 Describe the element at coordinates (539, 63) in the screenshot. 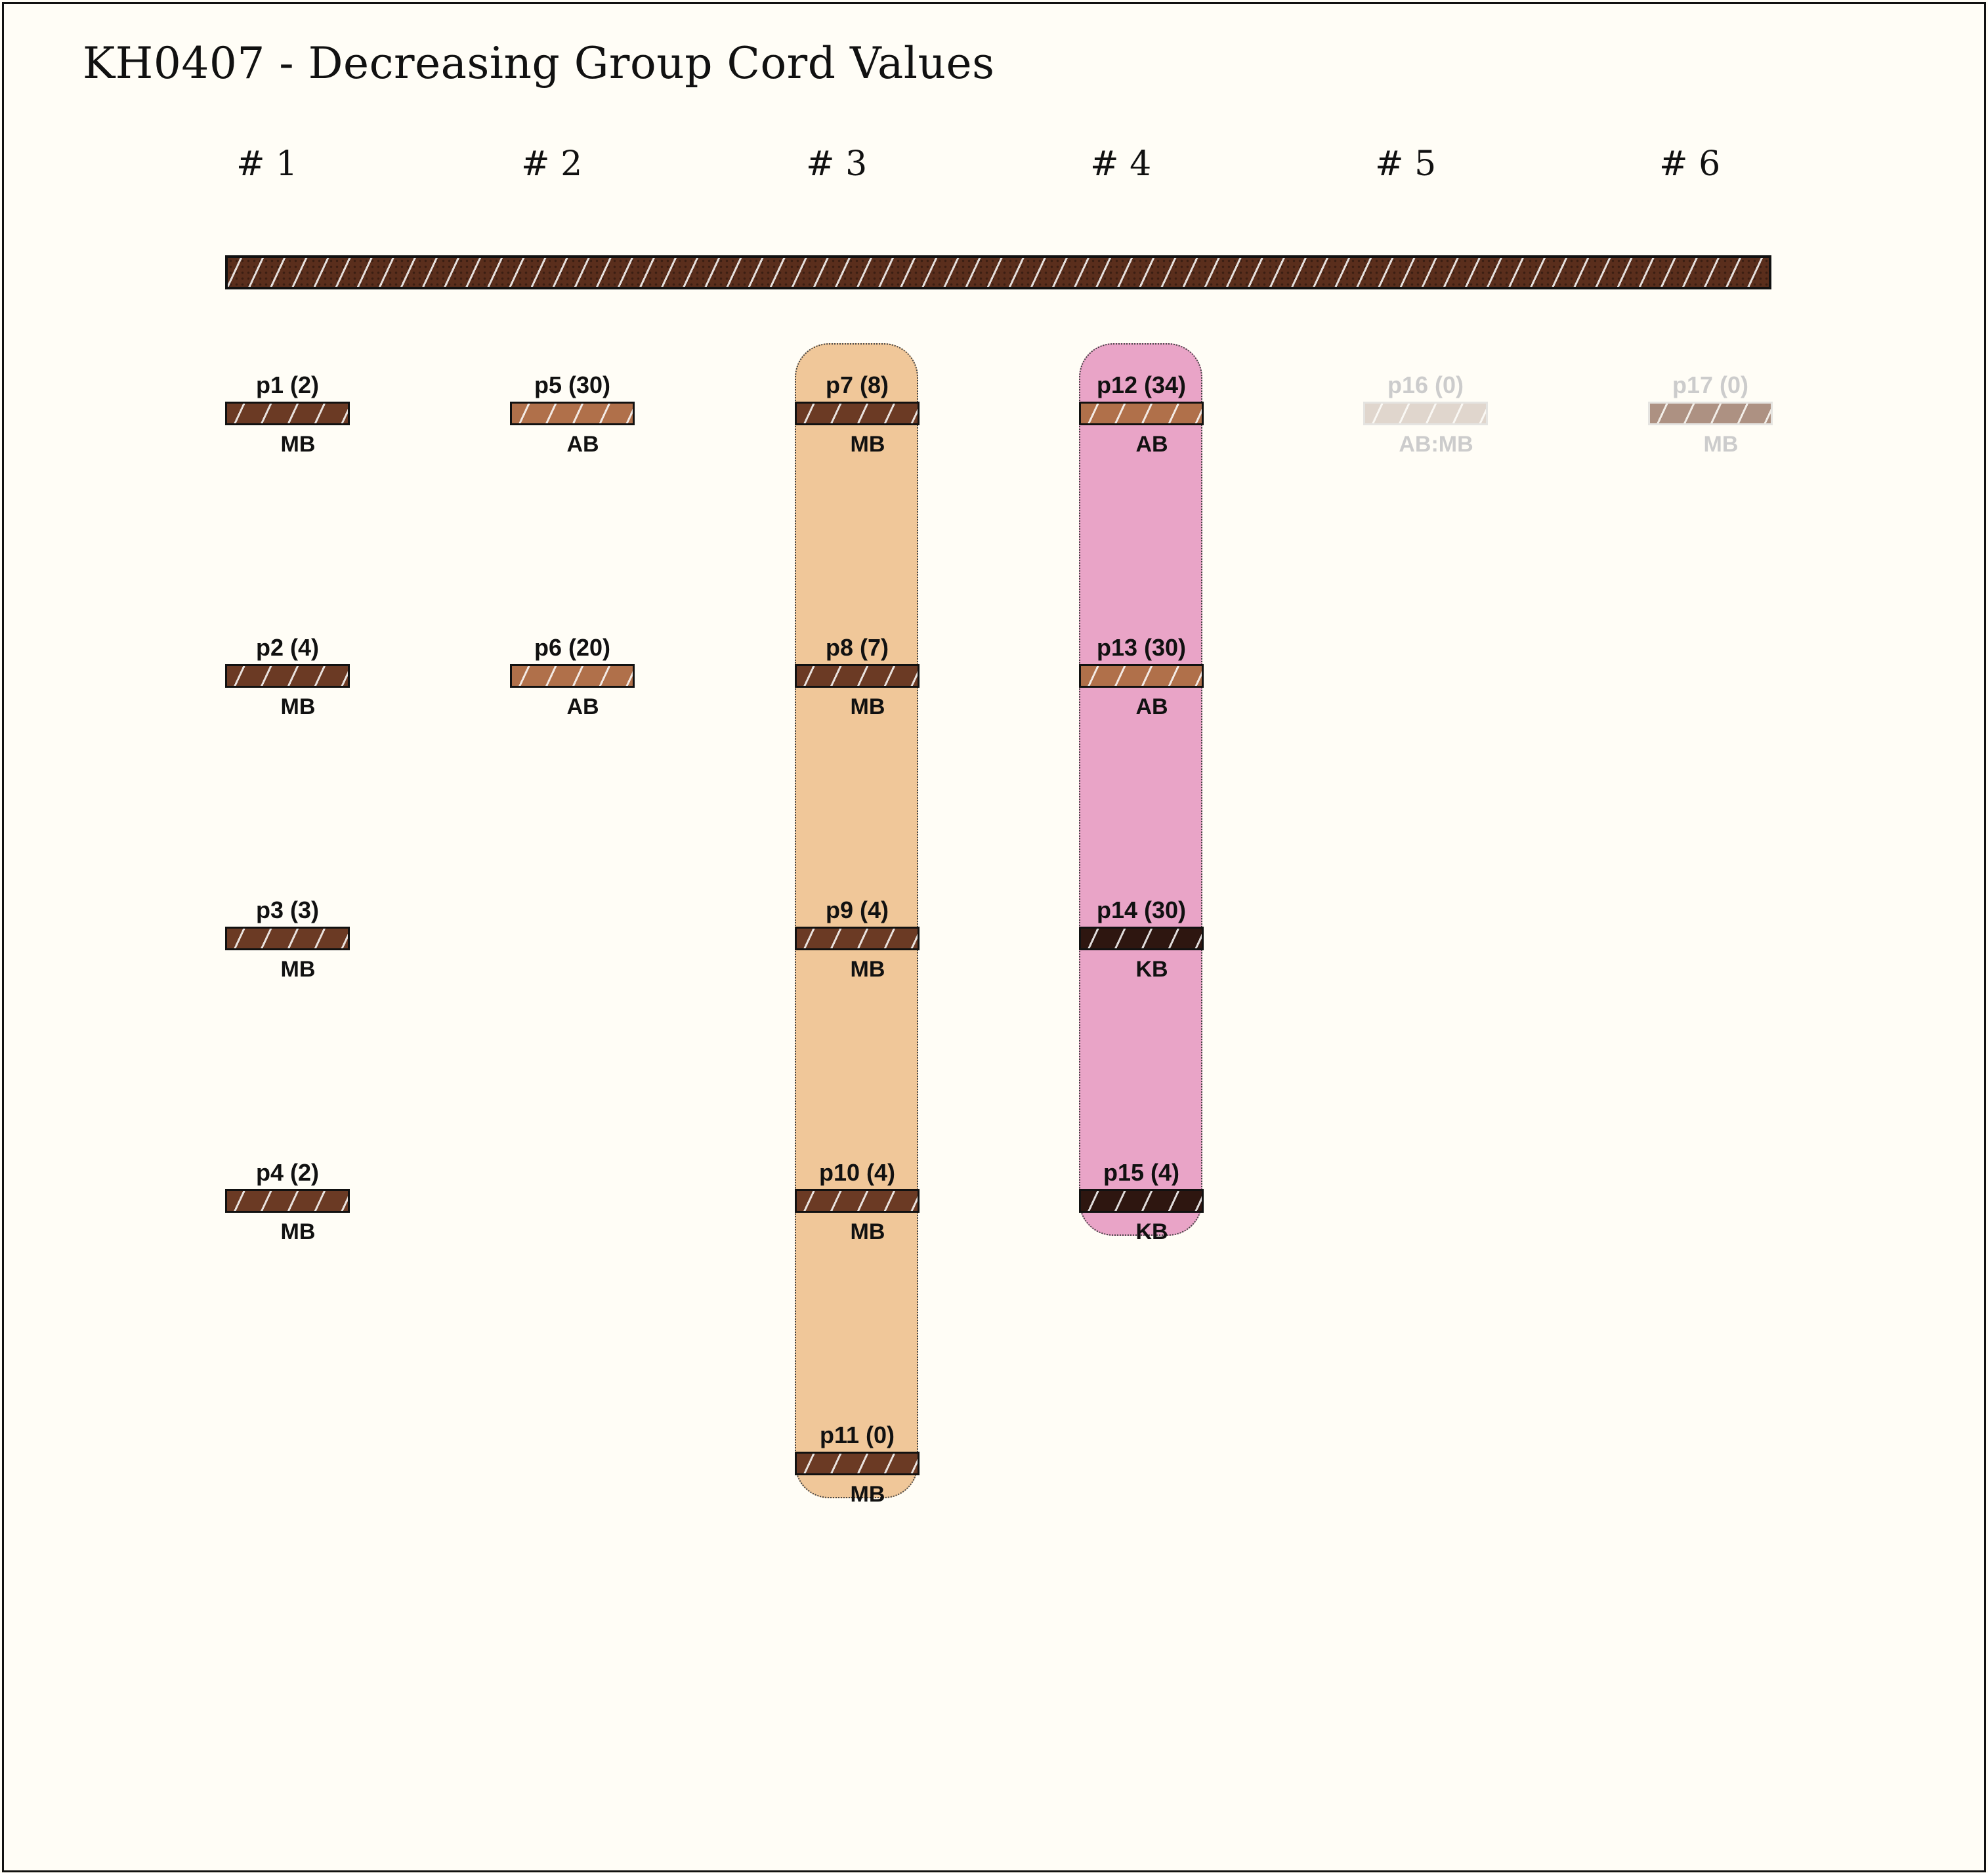

I see `diagram-title: KH0407 - Decreasing Group Cord Values` at that location.